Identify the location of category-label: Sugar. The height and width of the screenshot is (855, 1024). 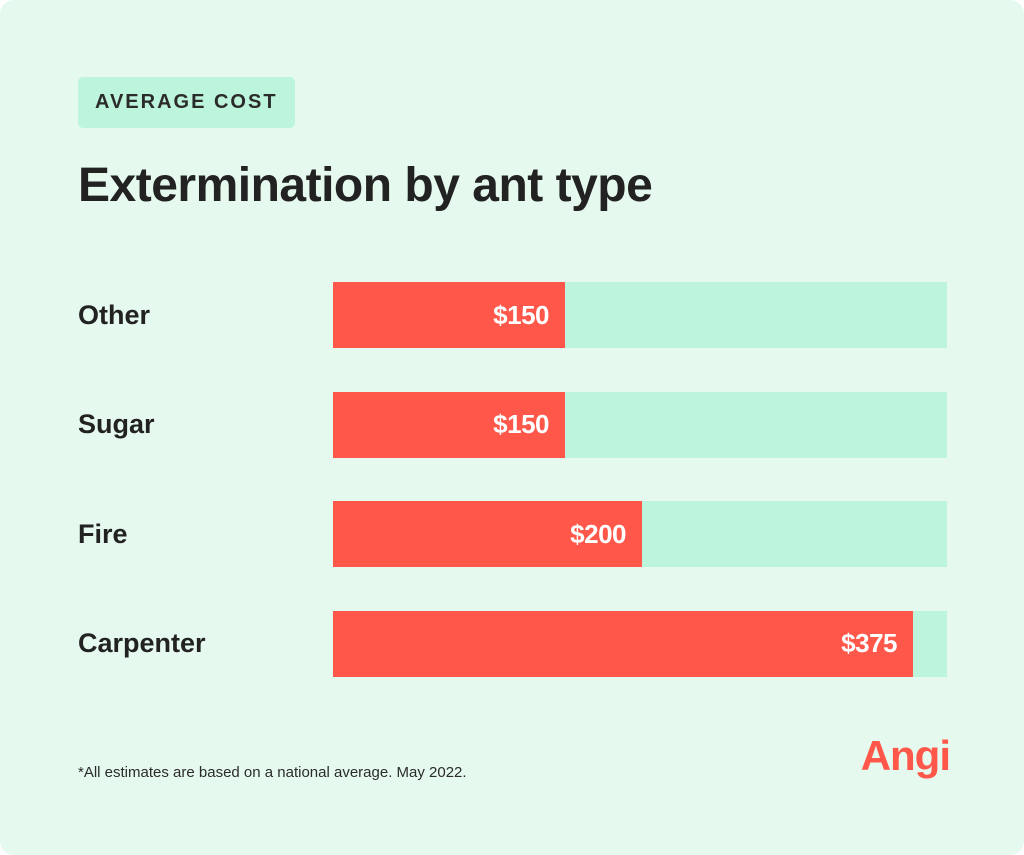
(116, 424).